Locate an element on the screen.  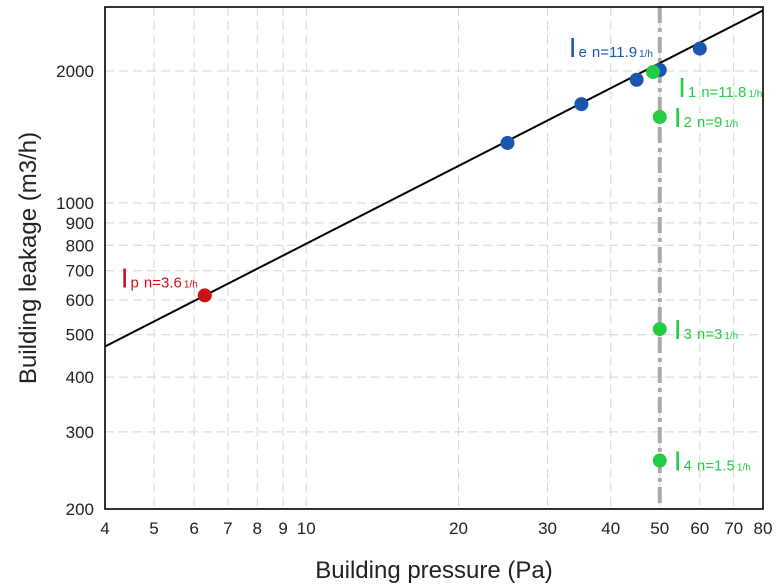
x-tick-label: 70 is located at coordinates (733, 528).